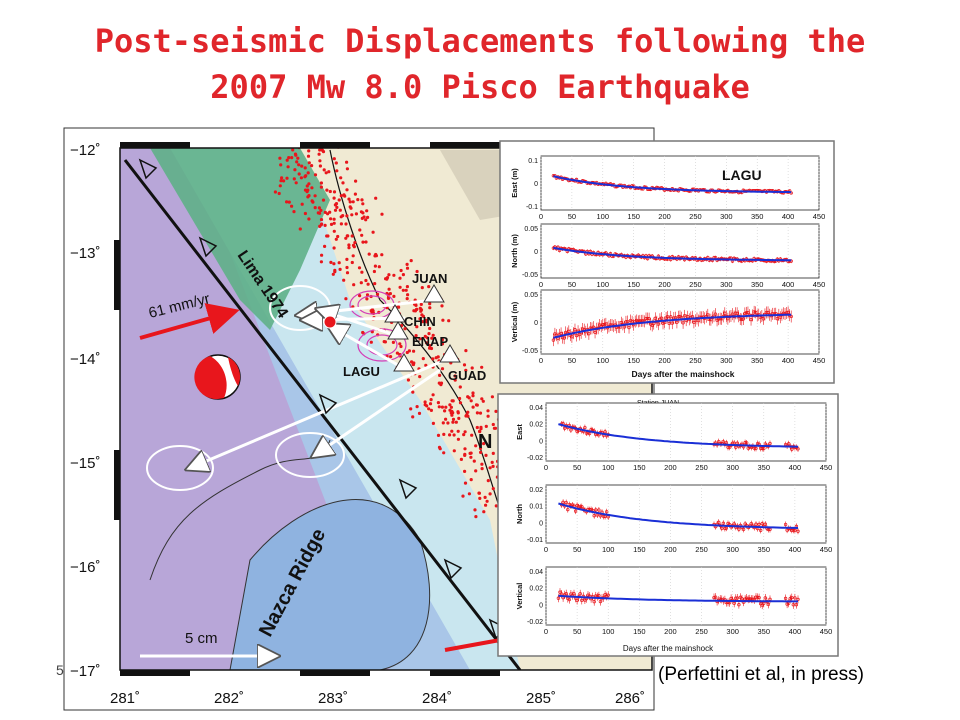  I want to click on y-tick-label: 0.04, so click(536, 572).